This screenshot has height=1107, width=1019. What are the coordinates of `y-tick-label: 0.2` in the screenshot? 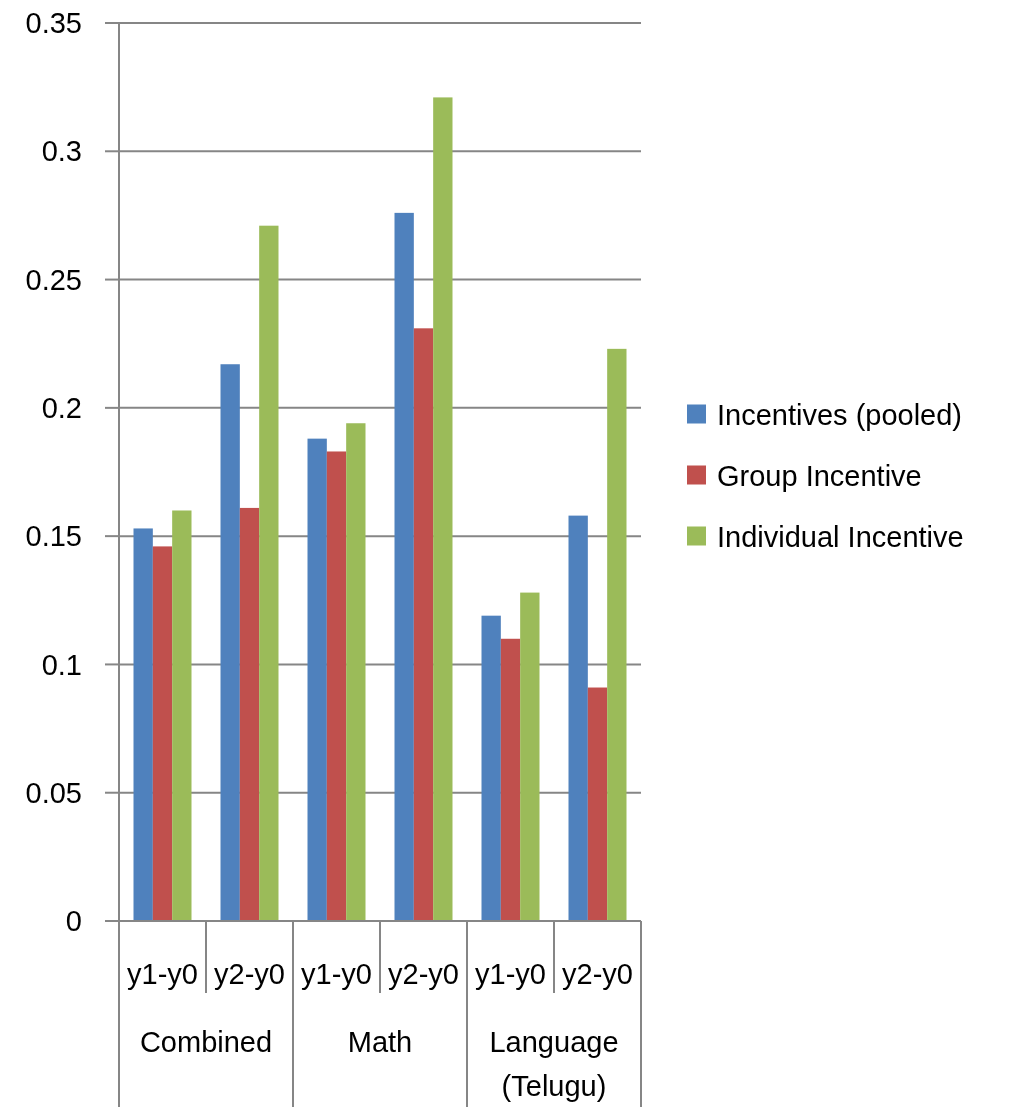 It's located at (61, 408).